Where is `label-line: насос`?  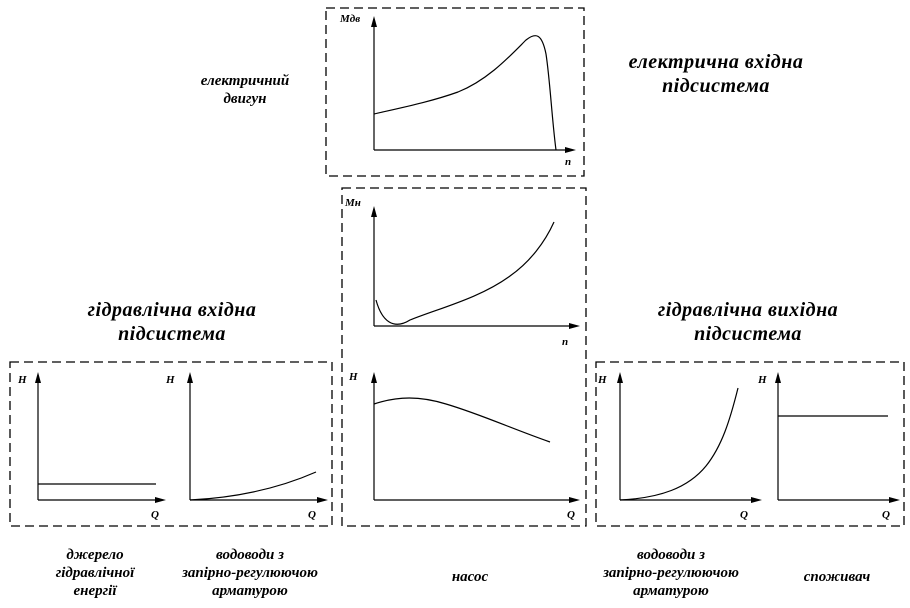
label-line: насос is located at coordinates (470, 577).